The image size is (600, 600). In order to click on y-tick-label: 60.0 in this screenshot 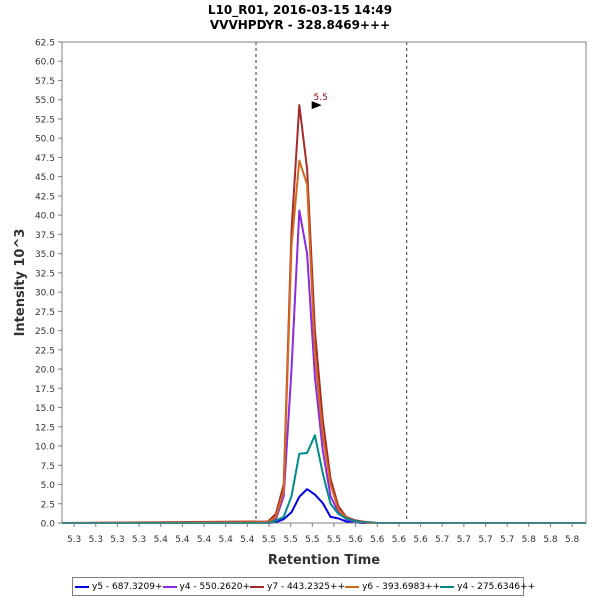, I will do `click(45, 63)`.